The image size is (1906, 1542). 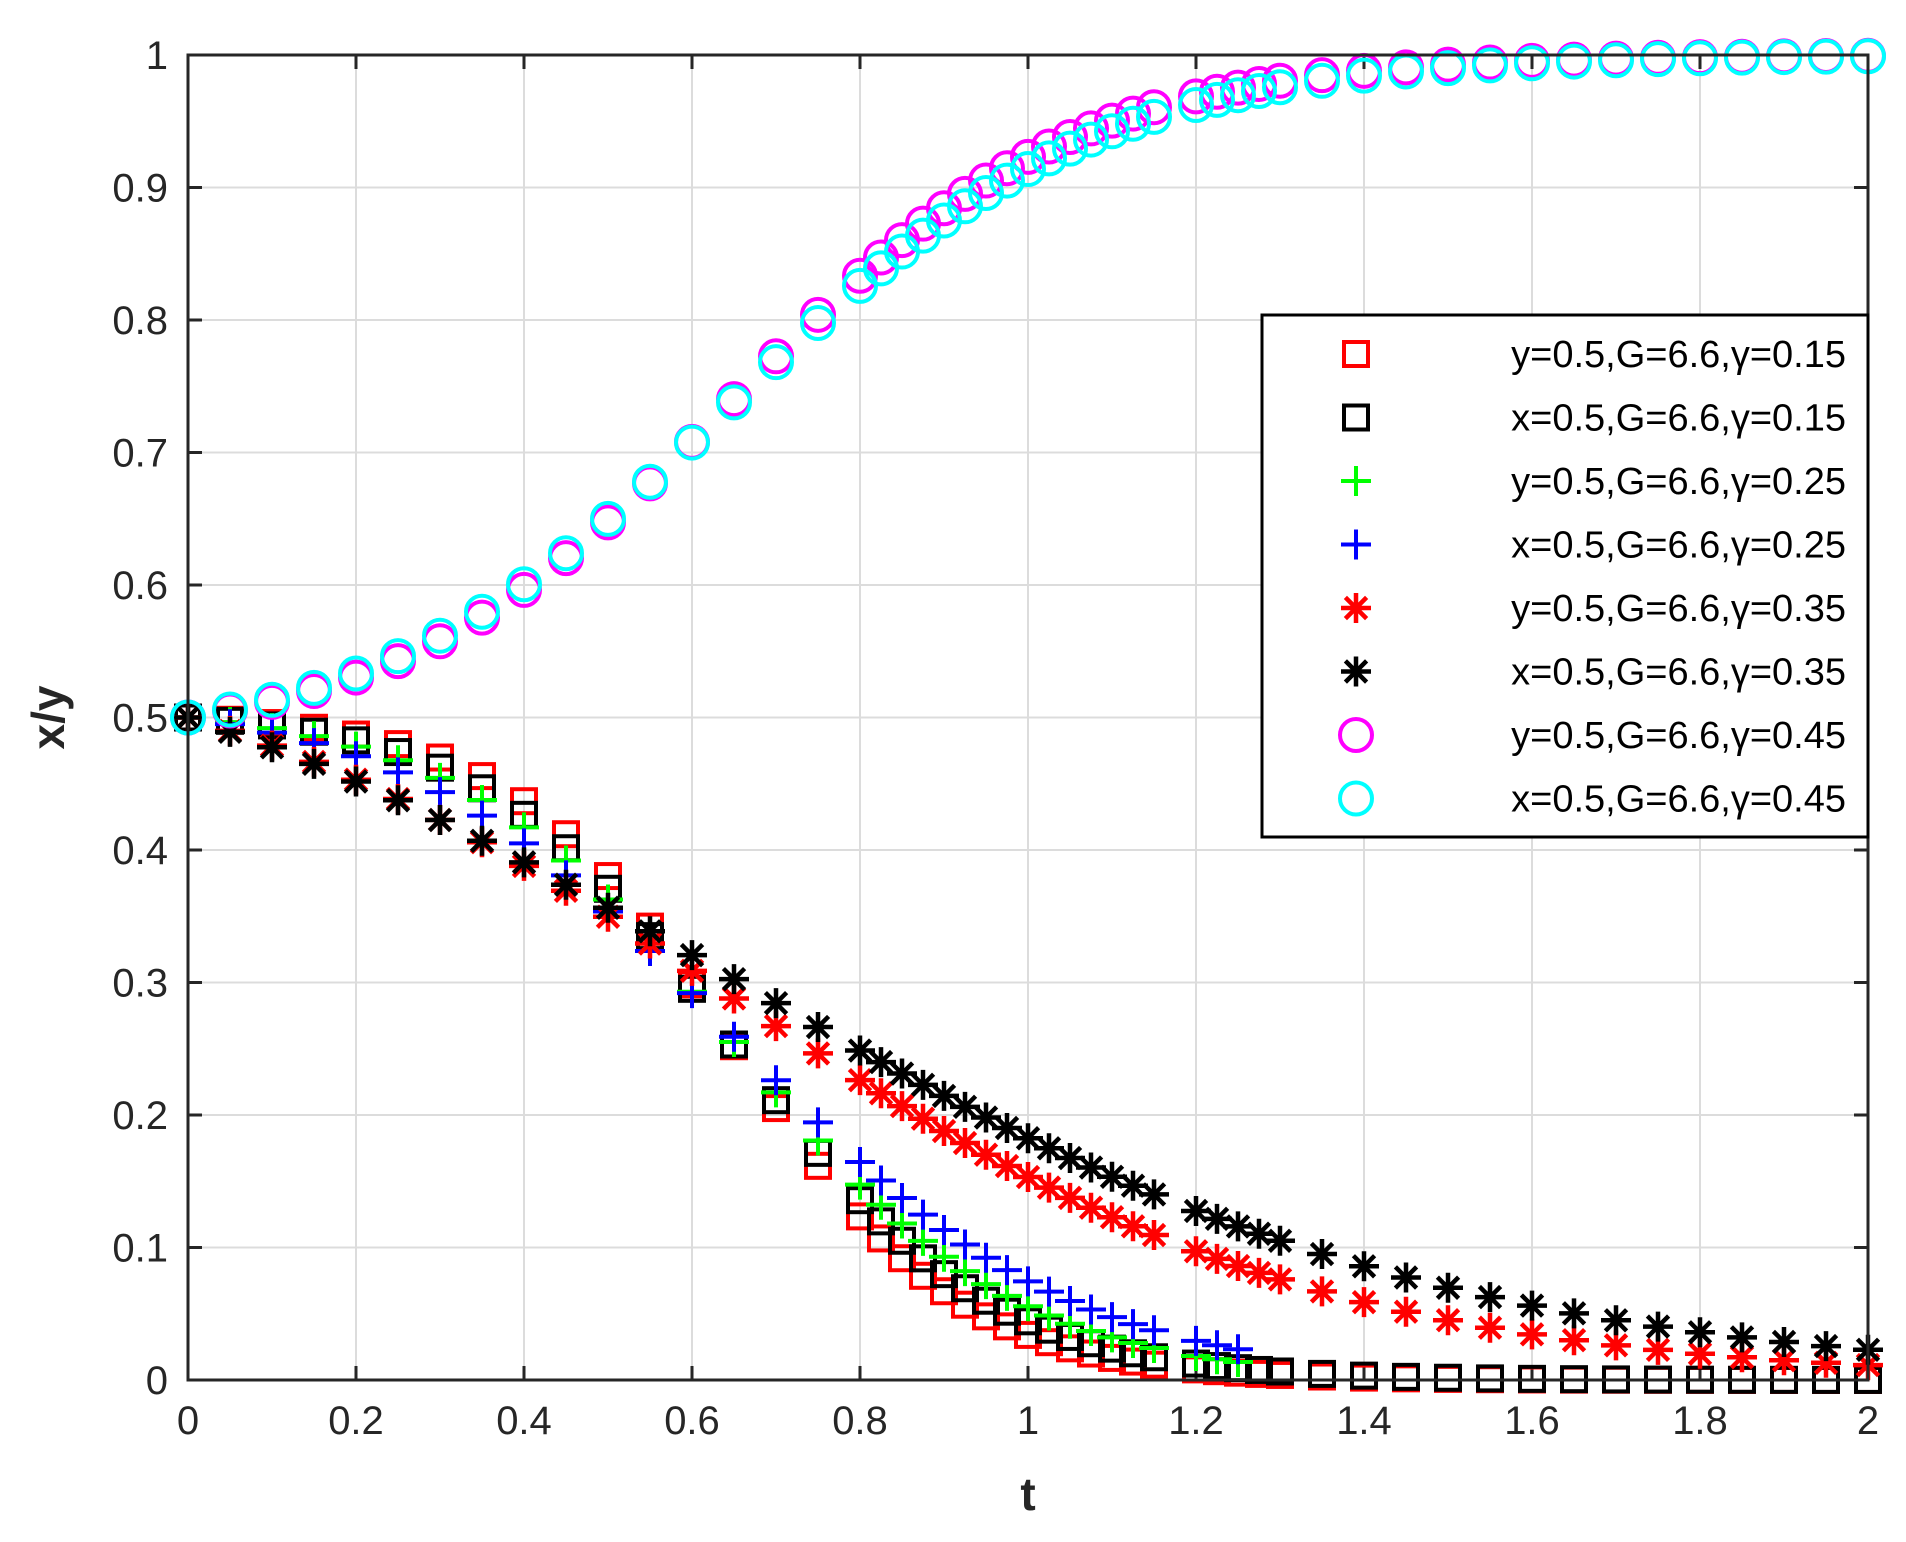 I want to click on legend-item: x=0.5,G=6.6,γ=0.15, so click(x=1594, y=419).